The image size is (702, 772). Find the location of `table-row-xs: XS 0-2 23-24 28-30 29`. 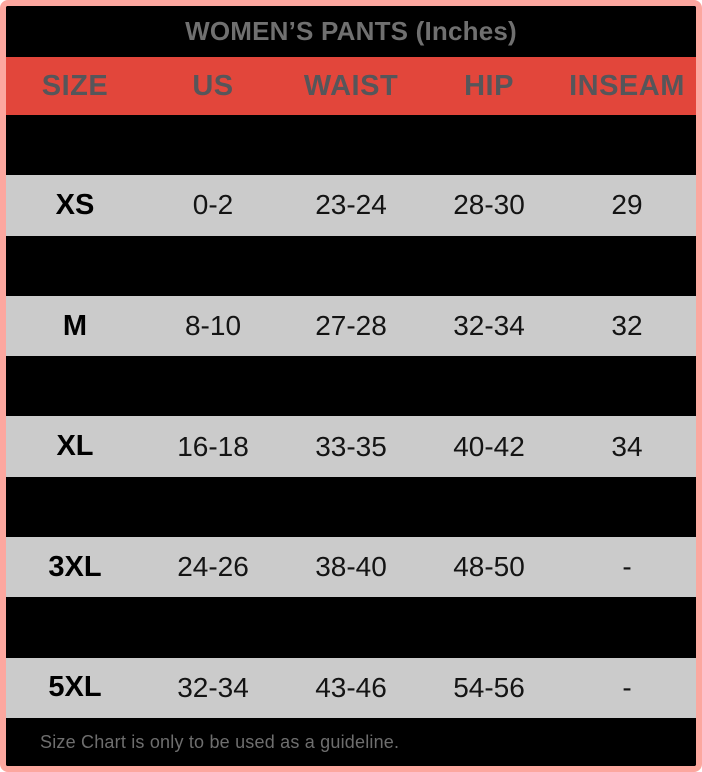

table-row-xs: XS 0-2 23-24 28-30 29 is located at coordinates (351, 205).